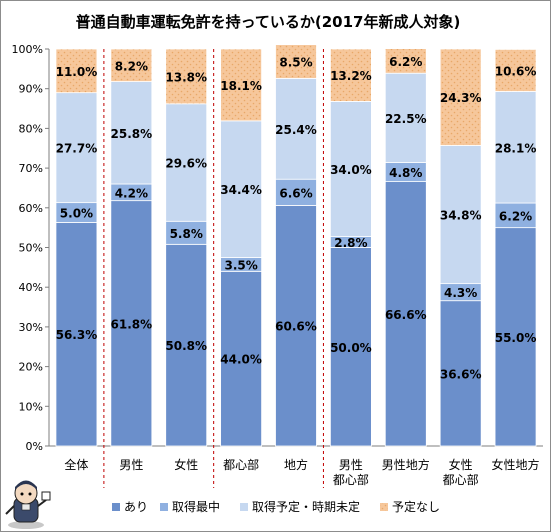 Image resolution: width=551 pixels, height=532 pixels. Describe the element at coordinates (306, 506) in the screenshot. I see `legend-label: 取得予定・時期未定` at that location.